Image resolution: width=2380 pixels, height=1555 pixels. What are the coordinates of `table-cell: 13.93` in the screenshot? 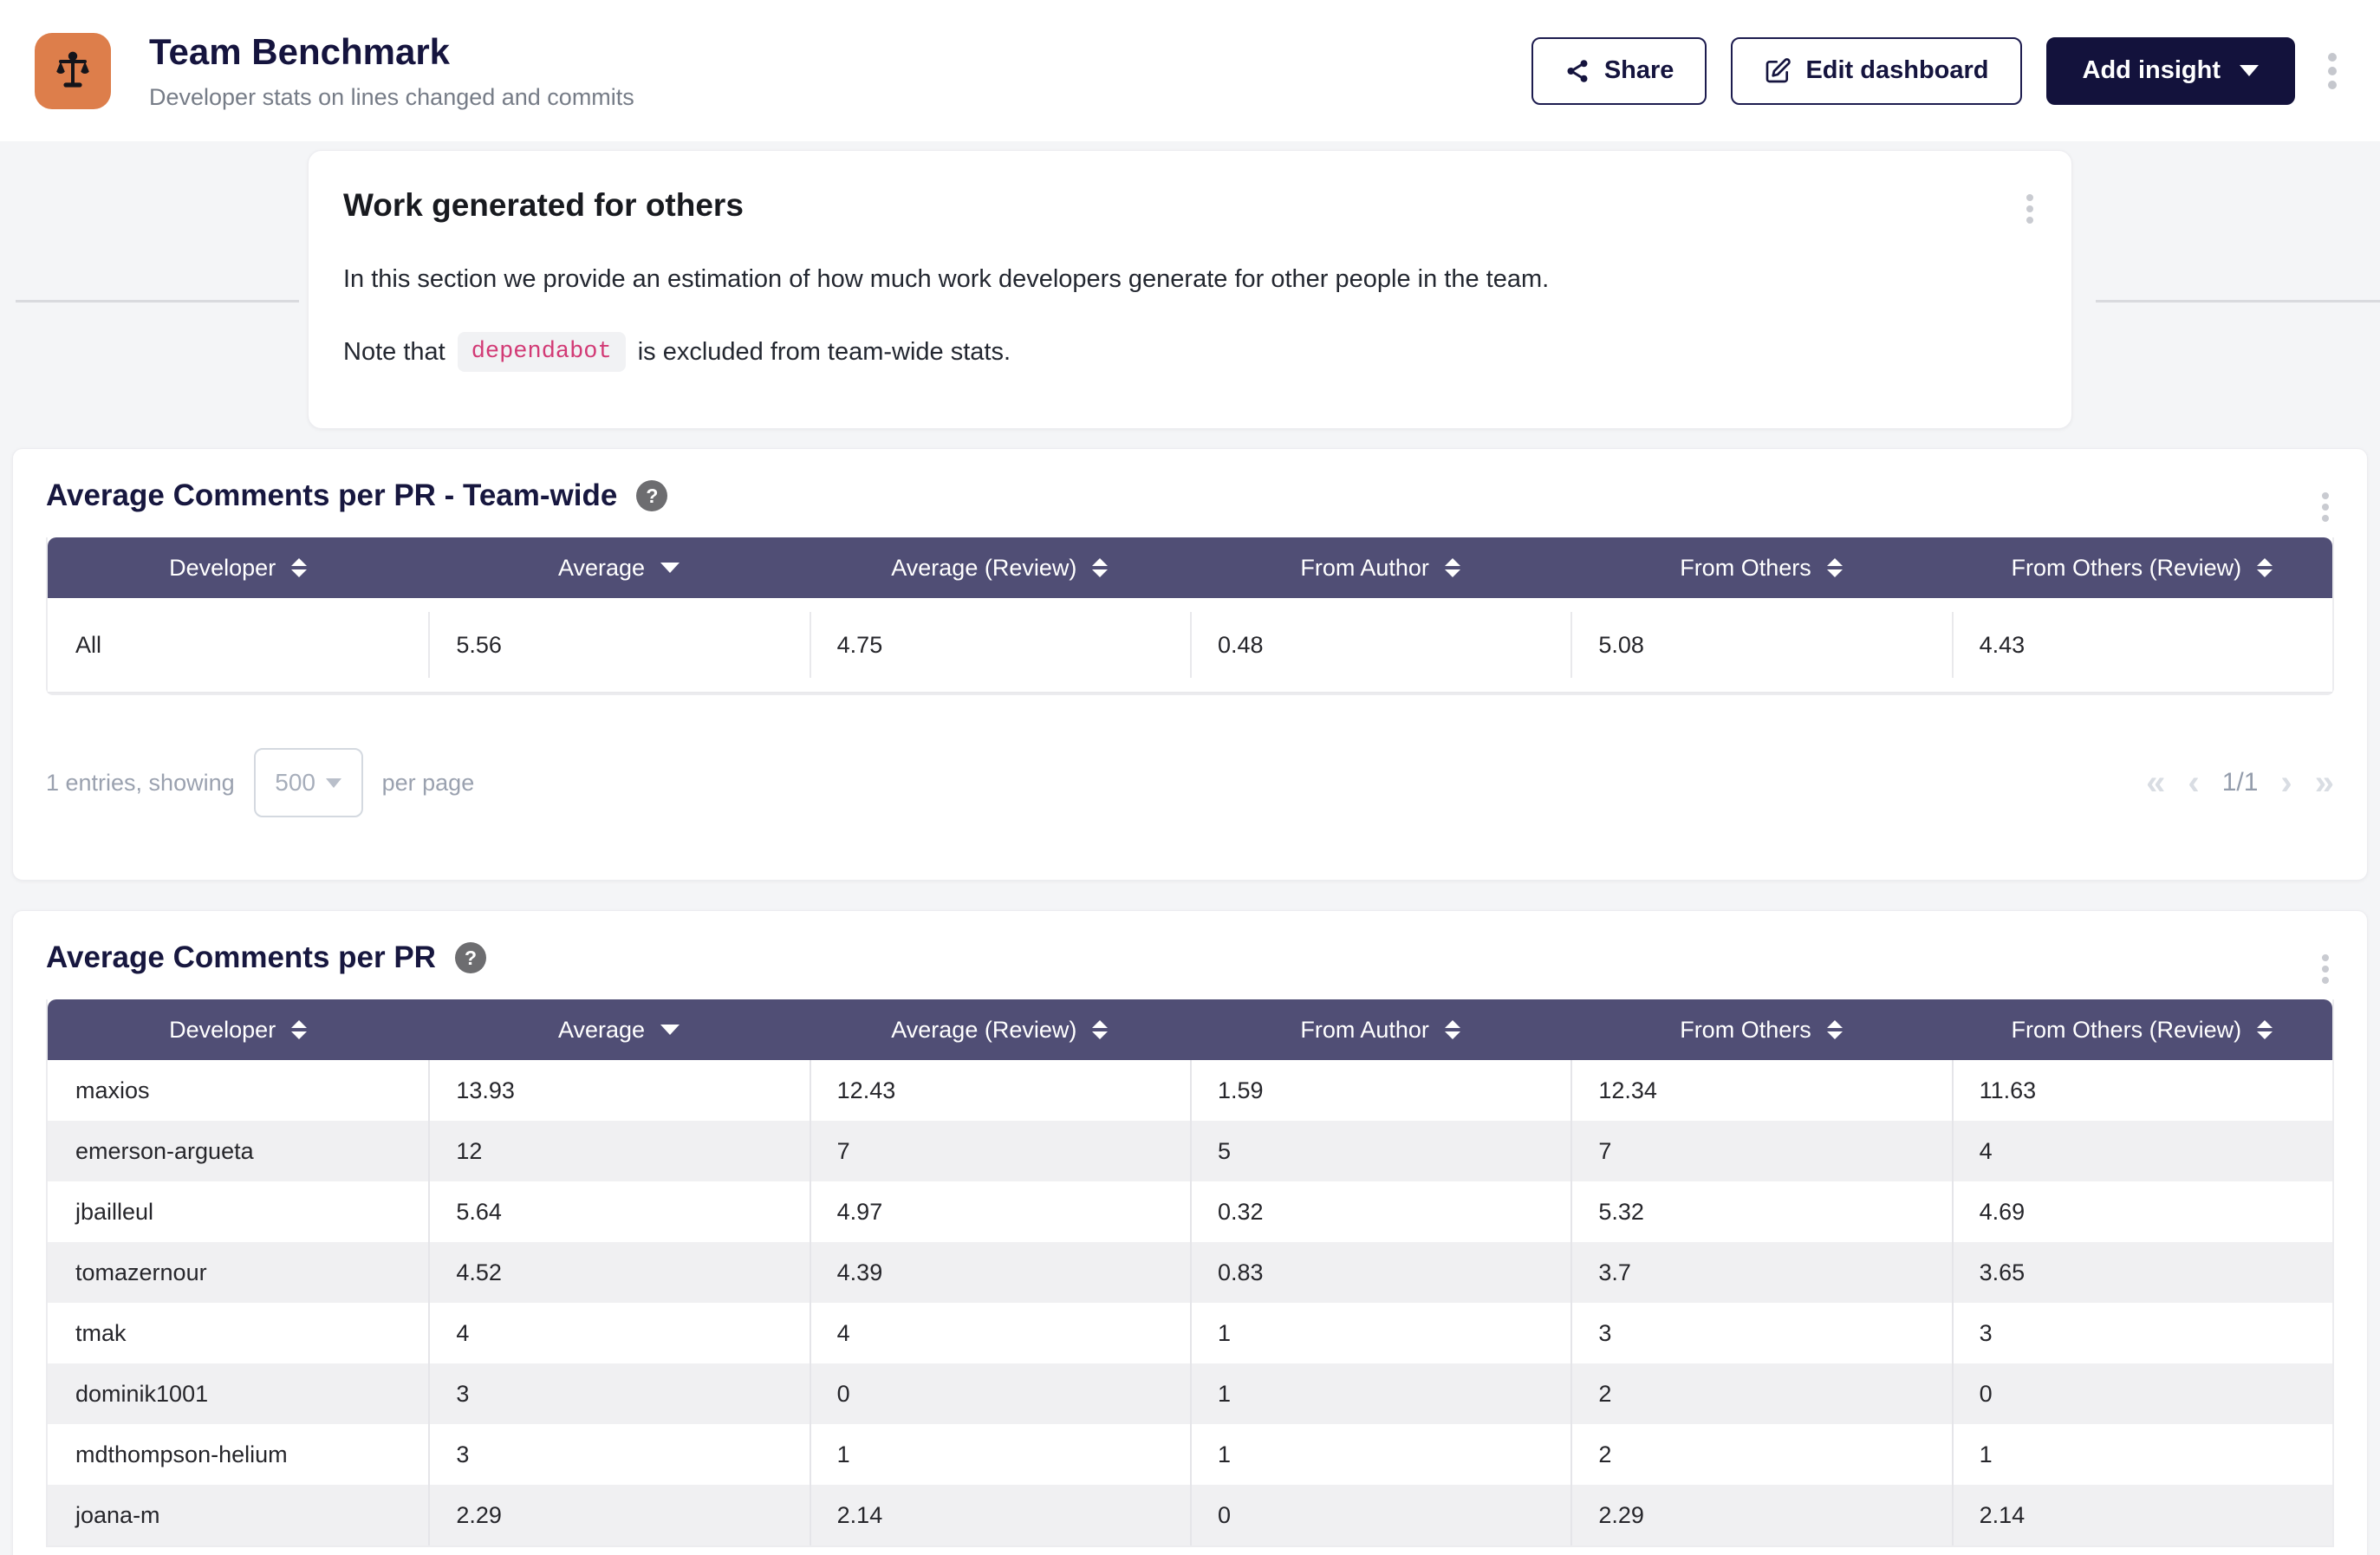 It's located at (619, 1091).